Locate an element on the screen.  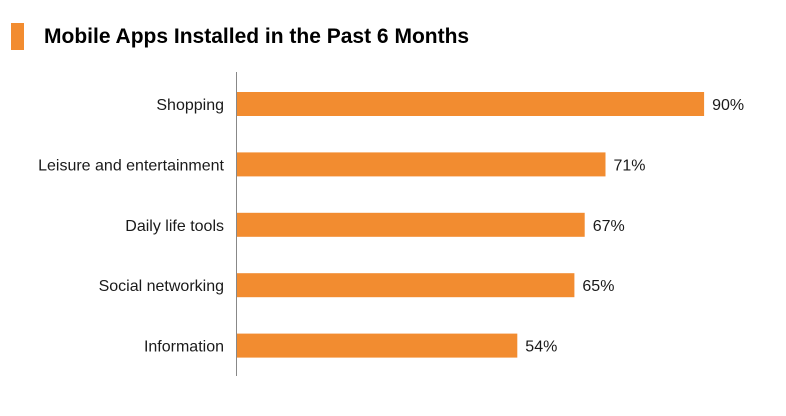
value-label-1: 71% is located at coordinates (630, 165).